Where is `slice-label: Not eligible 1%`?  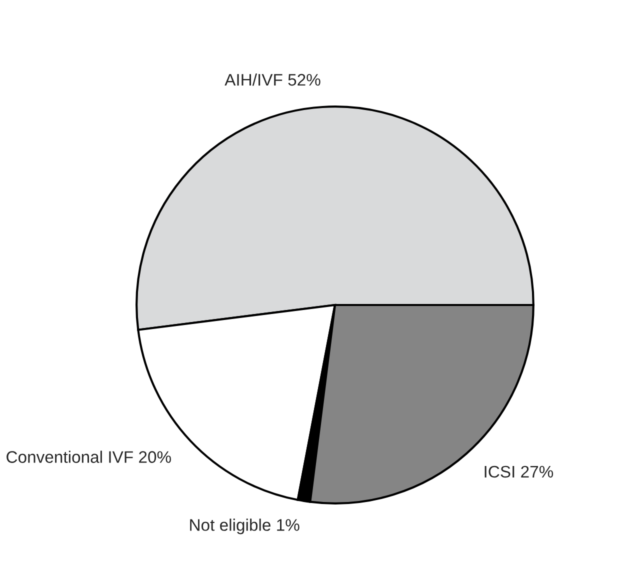 slice-label: Not eligible 1% is located at coordinates (245, 526).